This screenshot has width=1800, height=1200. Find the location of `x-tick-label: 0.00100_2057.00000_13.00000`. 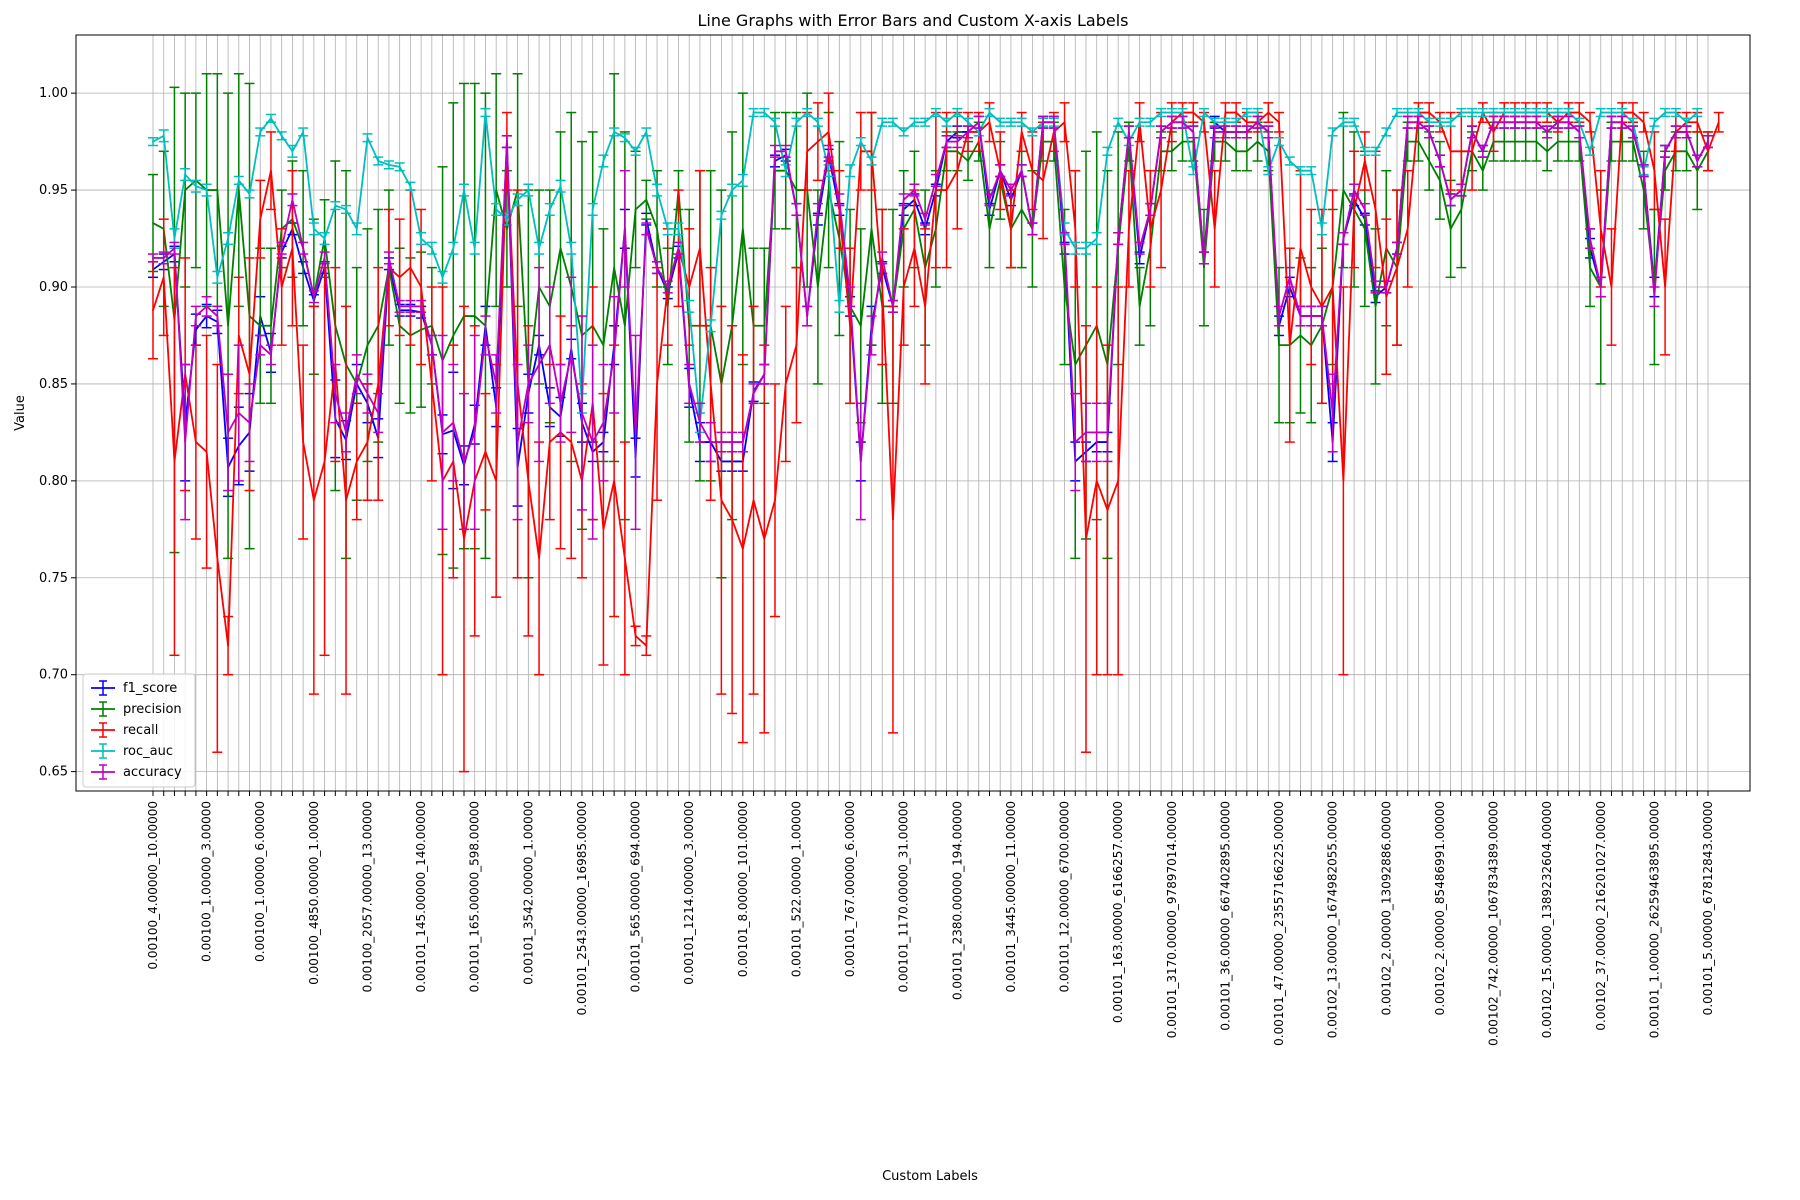

x-tick-label: 0.00100_2057.00000_13.00000 is located at coordinates (367, 896).